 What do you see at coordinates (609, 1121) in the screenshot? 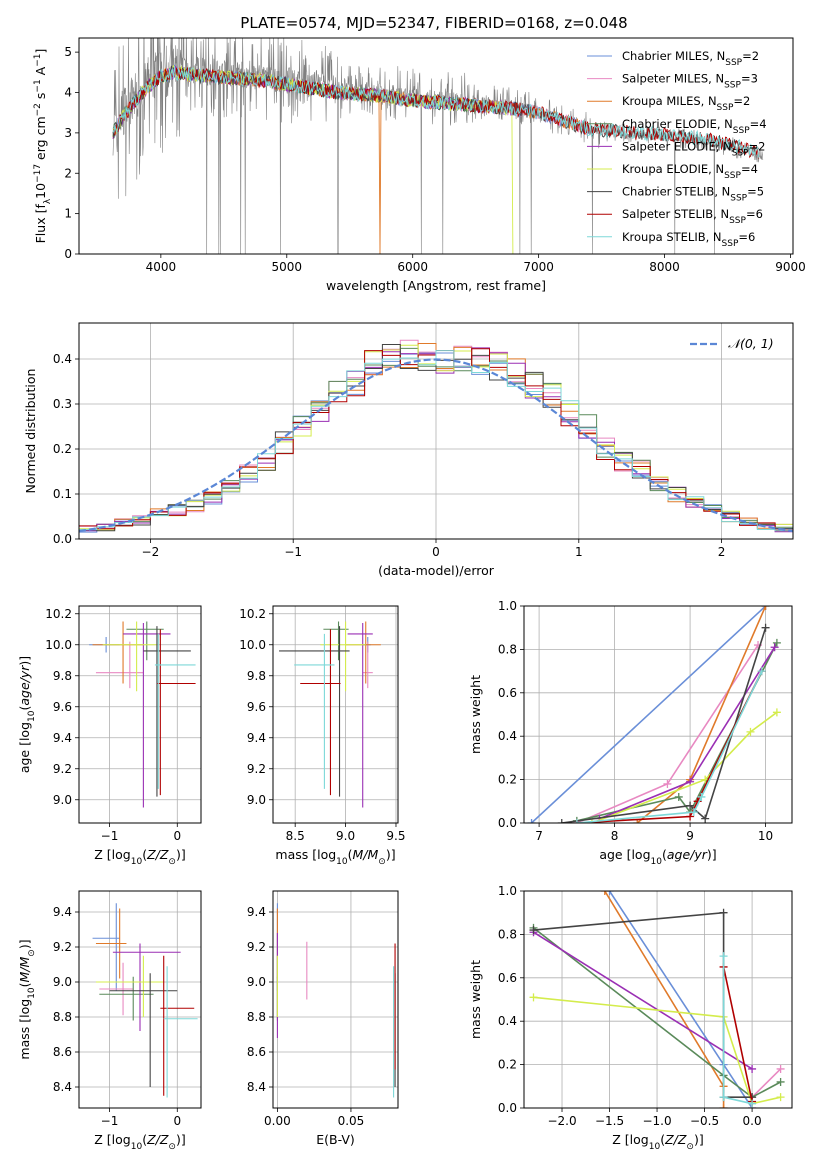
I see `x-tick-label: −1.5` at bounding box center [609, 1121].